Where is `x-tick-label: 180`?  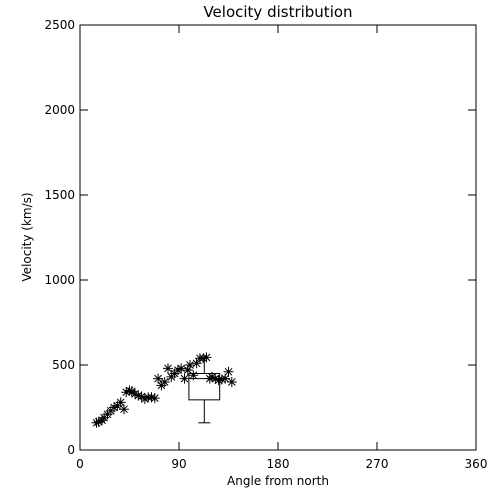 x-tick-label: 180 is located at coordinates (278, 464).